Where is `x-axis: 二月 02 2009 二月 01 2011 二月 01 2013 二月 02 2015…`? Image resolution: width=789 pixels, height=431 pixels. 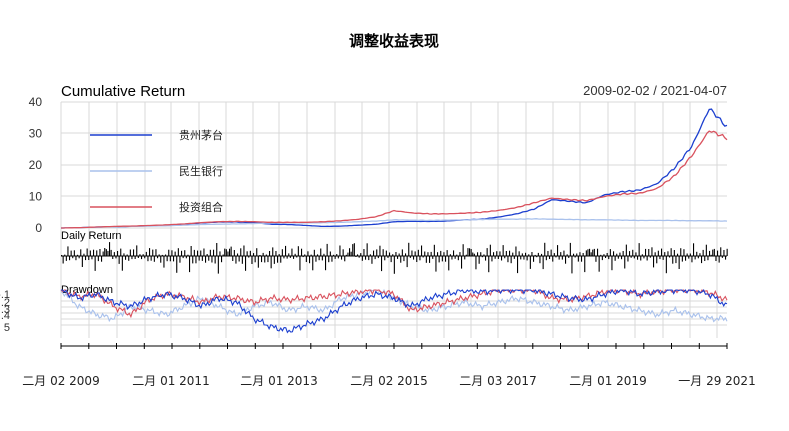 x-axis: 二月 02 2009 二月 01 2011 二月 01 2013 二月 02 2015… is located at coordinates (389, 365).